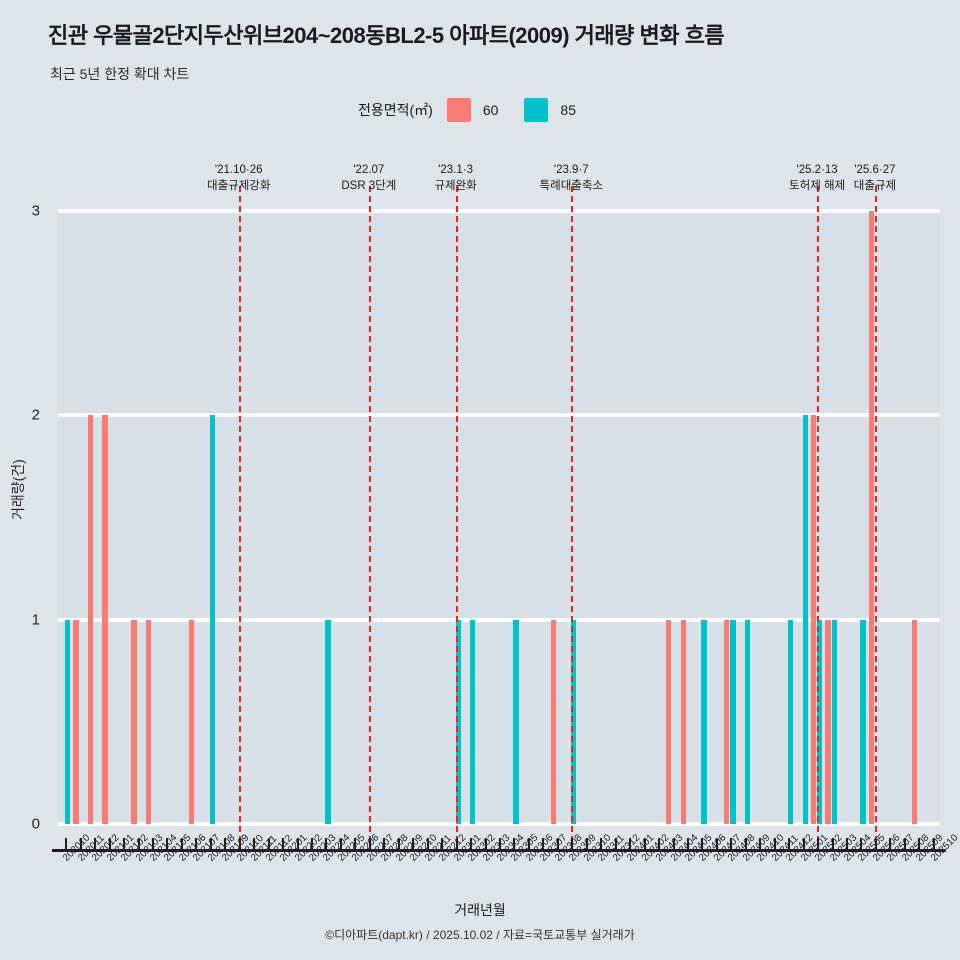 The image size is (960, 960). I want to click on x-axis-title: 거래년월, so click(480, 910).